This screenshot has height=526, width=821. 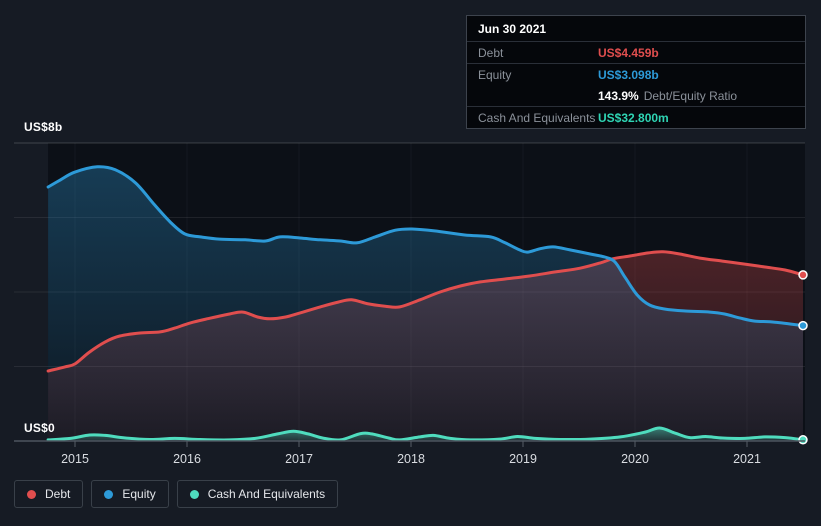 What do you see at coordinates (31, 494) in the screenshot?
I see `debt-series-color-dot` at bounding box center [31, 494].